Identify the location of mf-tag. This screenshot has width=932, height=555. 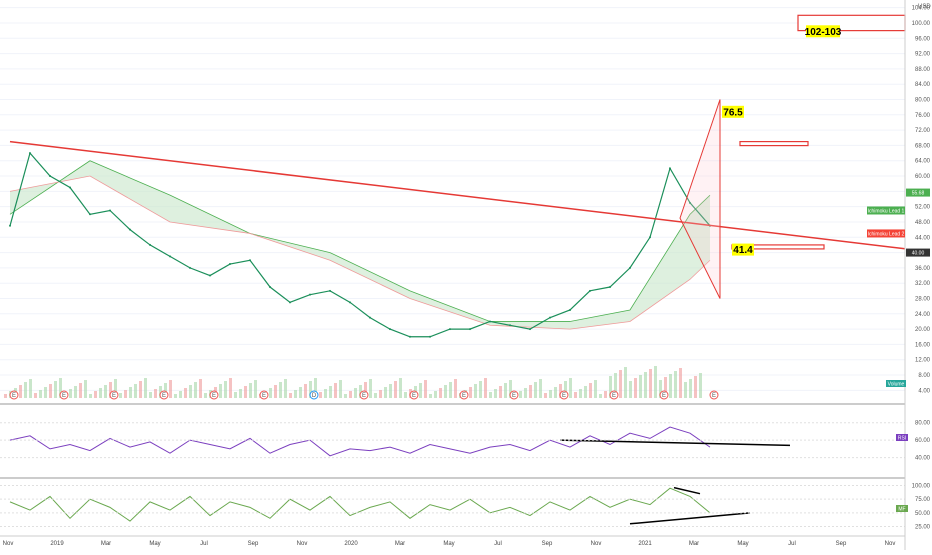
(902, 508).